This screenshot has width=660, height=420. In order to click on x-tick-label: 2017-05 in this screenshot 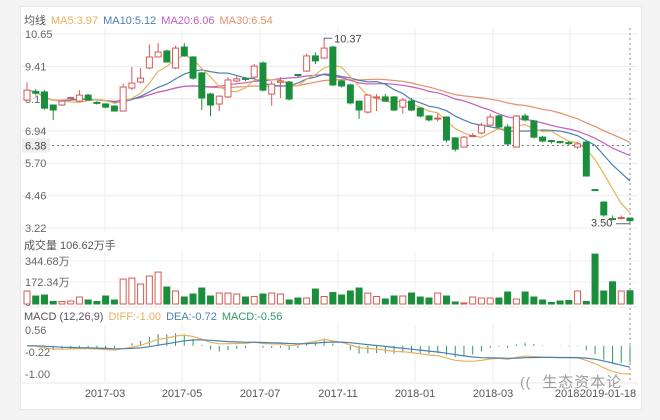, I will do `click(182, 394)`.